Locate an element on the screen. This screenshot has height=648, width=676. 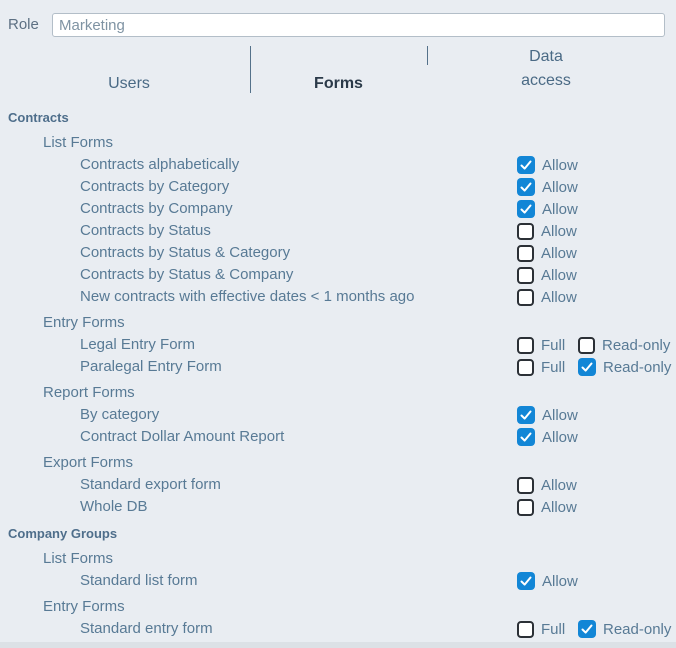
permission-row: Contracts by Status & Company Allow is located at coordinates (338, 275).